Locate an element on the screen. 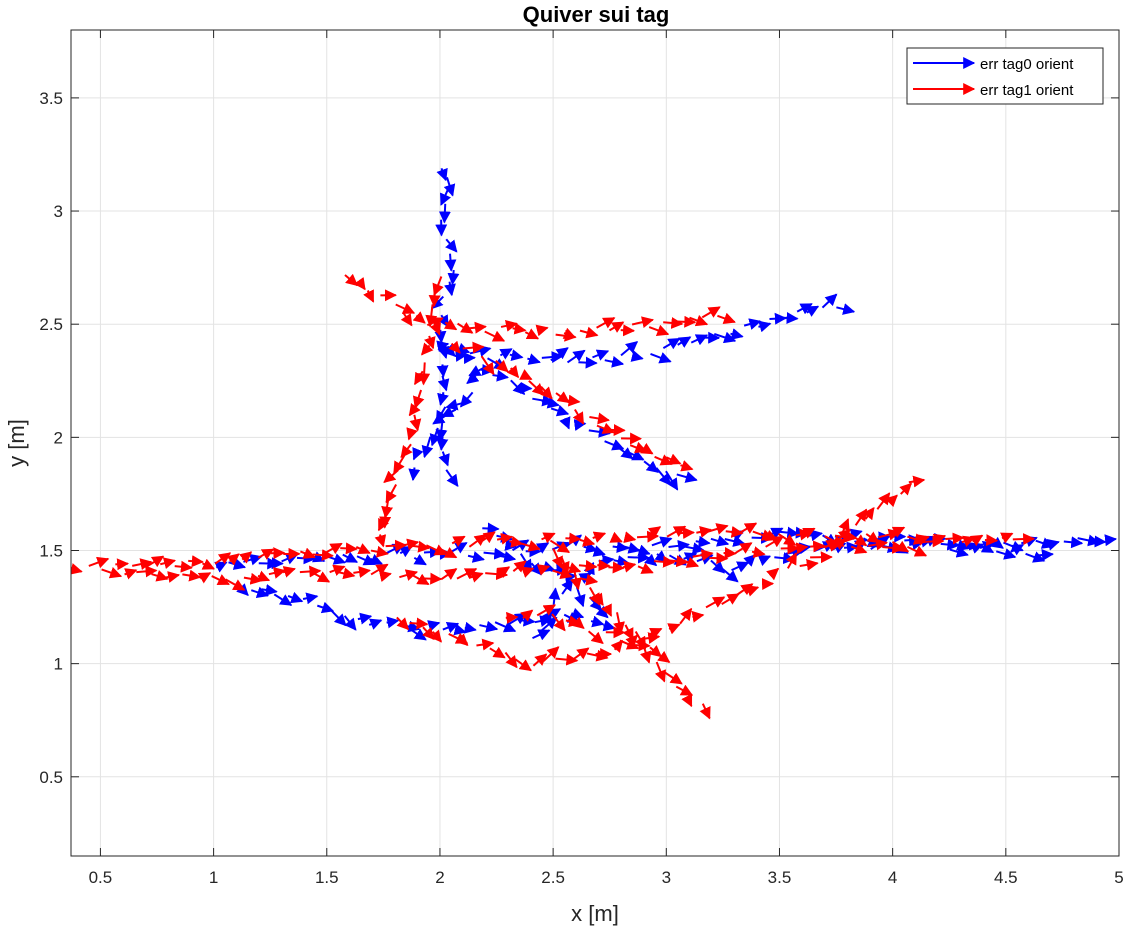 The image size is (1126, 930). x-tick-label: 4 is located at coordinates (892, 877).